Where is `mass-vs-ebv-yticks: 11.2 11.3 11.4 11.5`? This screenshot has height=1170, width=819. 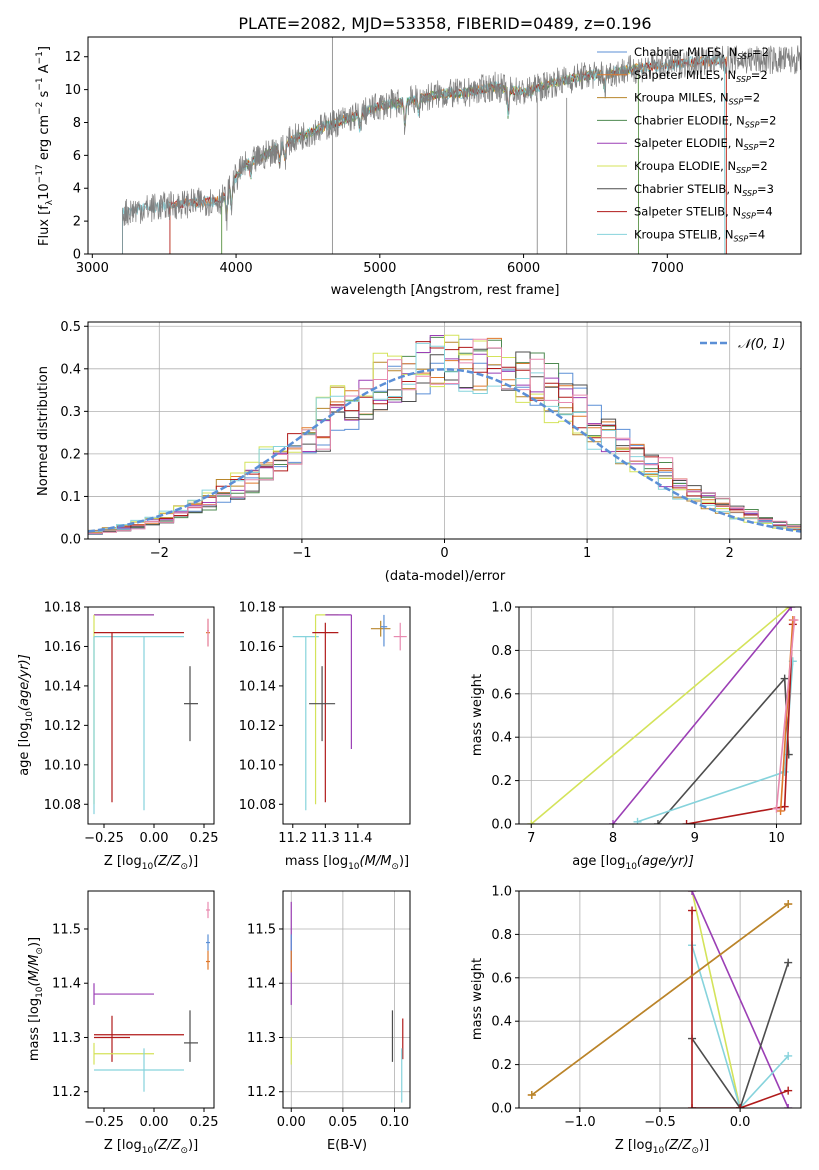
mass-vs-ebv-yticks: 11.2 11.3 11.4 11.5 is located at coordinates (265, 1011).